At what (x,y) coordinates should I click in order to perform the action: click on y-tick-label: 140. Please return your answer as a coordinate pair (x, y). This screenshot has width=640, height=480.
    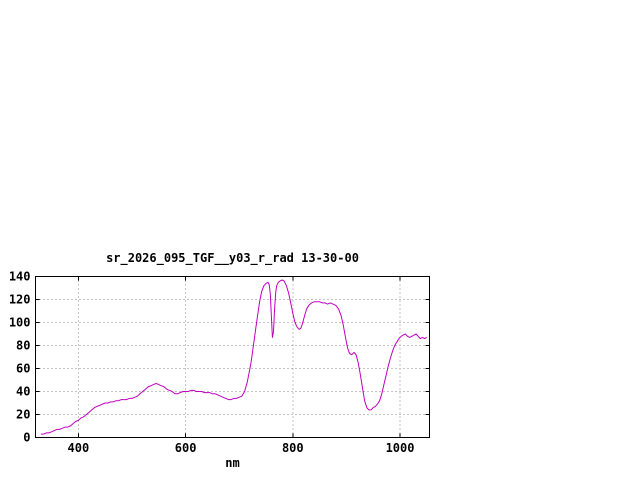
    Looking at the image, I should click on (20, 277).